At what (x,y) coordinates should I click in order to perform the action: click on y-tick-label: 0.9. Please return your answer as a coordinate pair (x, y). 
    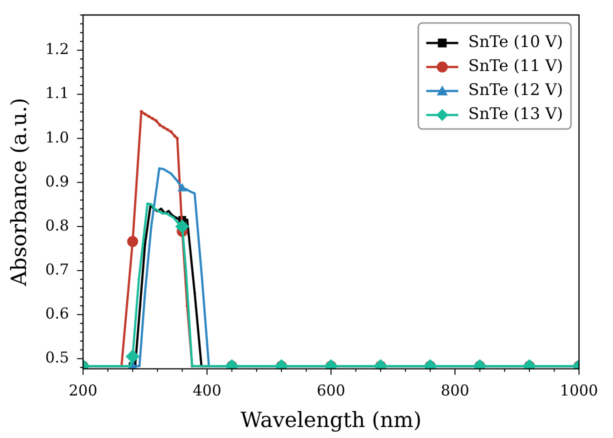
    Looking at the image, I should click on (57, 181).